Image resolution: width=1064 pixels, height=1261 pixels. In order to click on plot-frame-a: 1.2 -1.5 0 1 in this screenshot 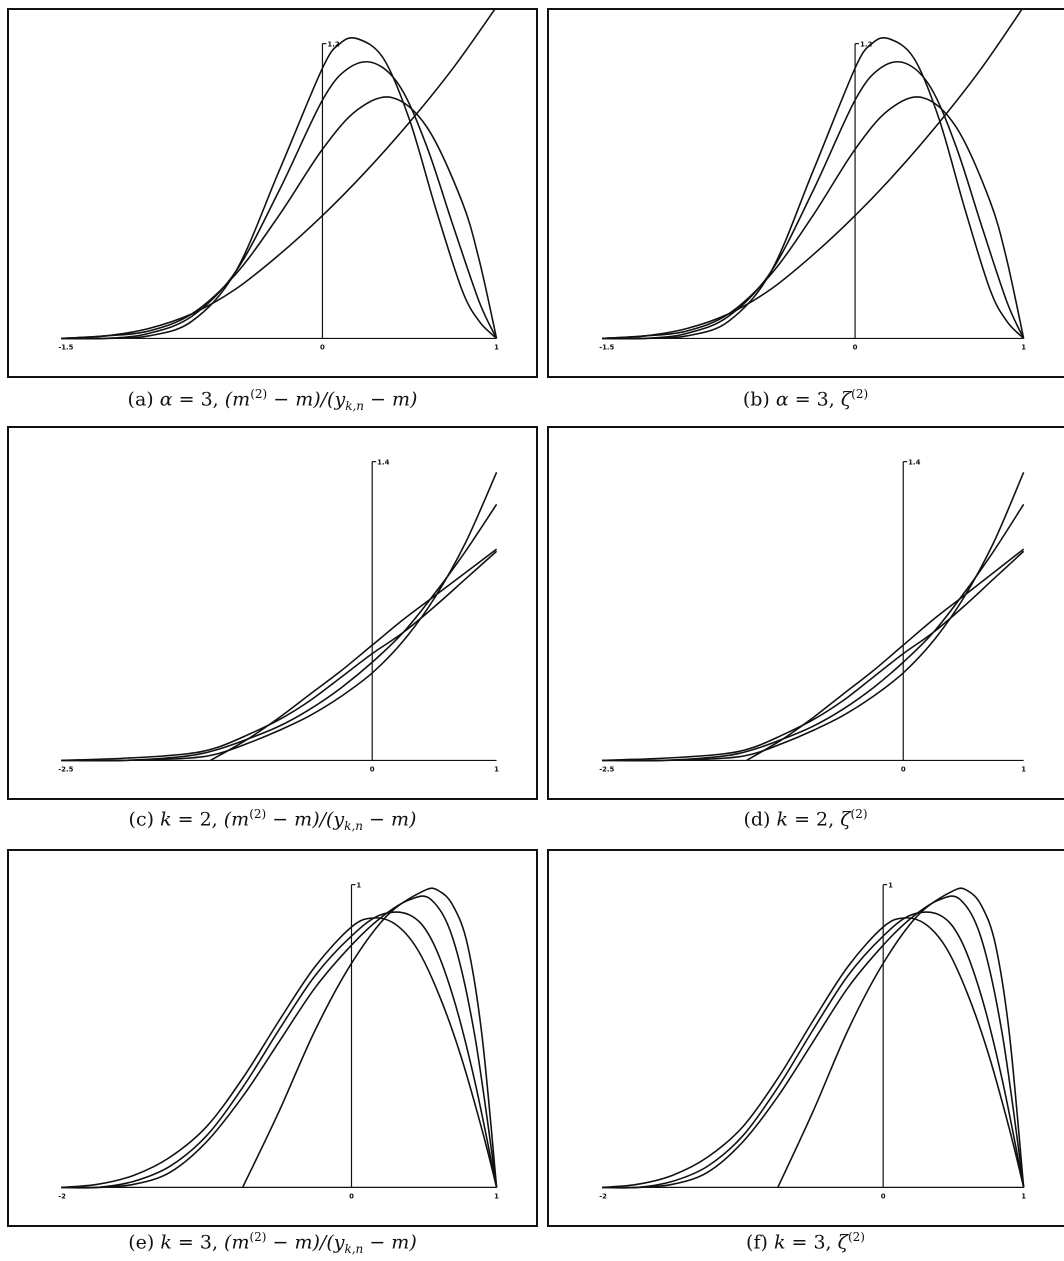, I will do `click(272, 193)`.